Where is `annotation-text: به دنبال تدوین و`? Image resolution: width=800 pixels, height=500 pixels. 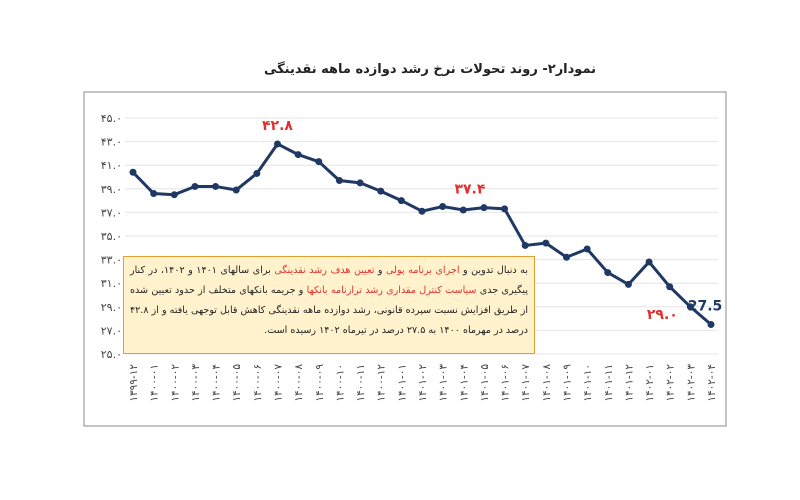
annotation-text: به دنبال تدوین و is located at coordinates (493, 270).